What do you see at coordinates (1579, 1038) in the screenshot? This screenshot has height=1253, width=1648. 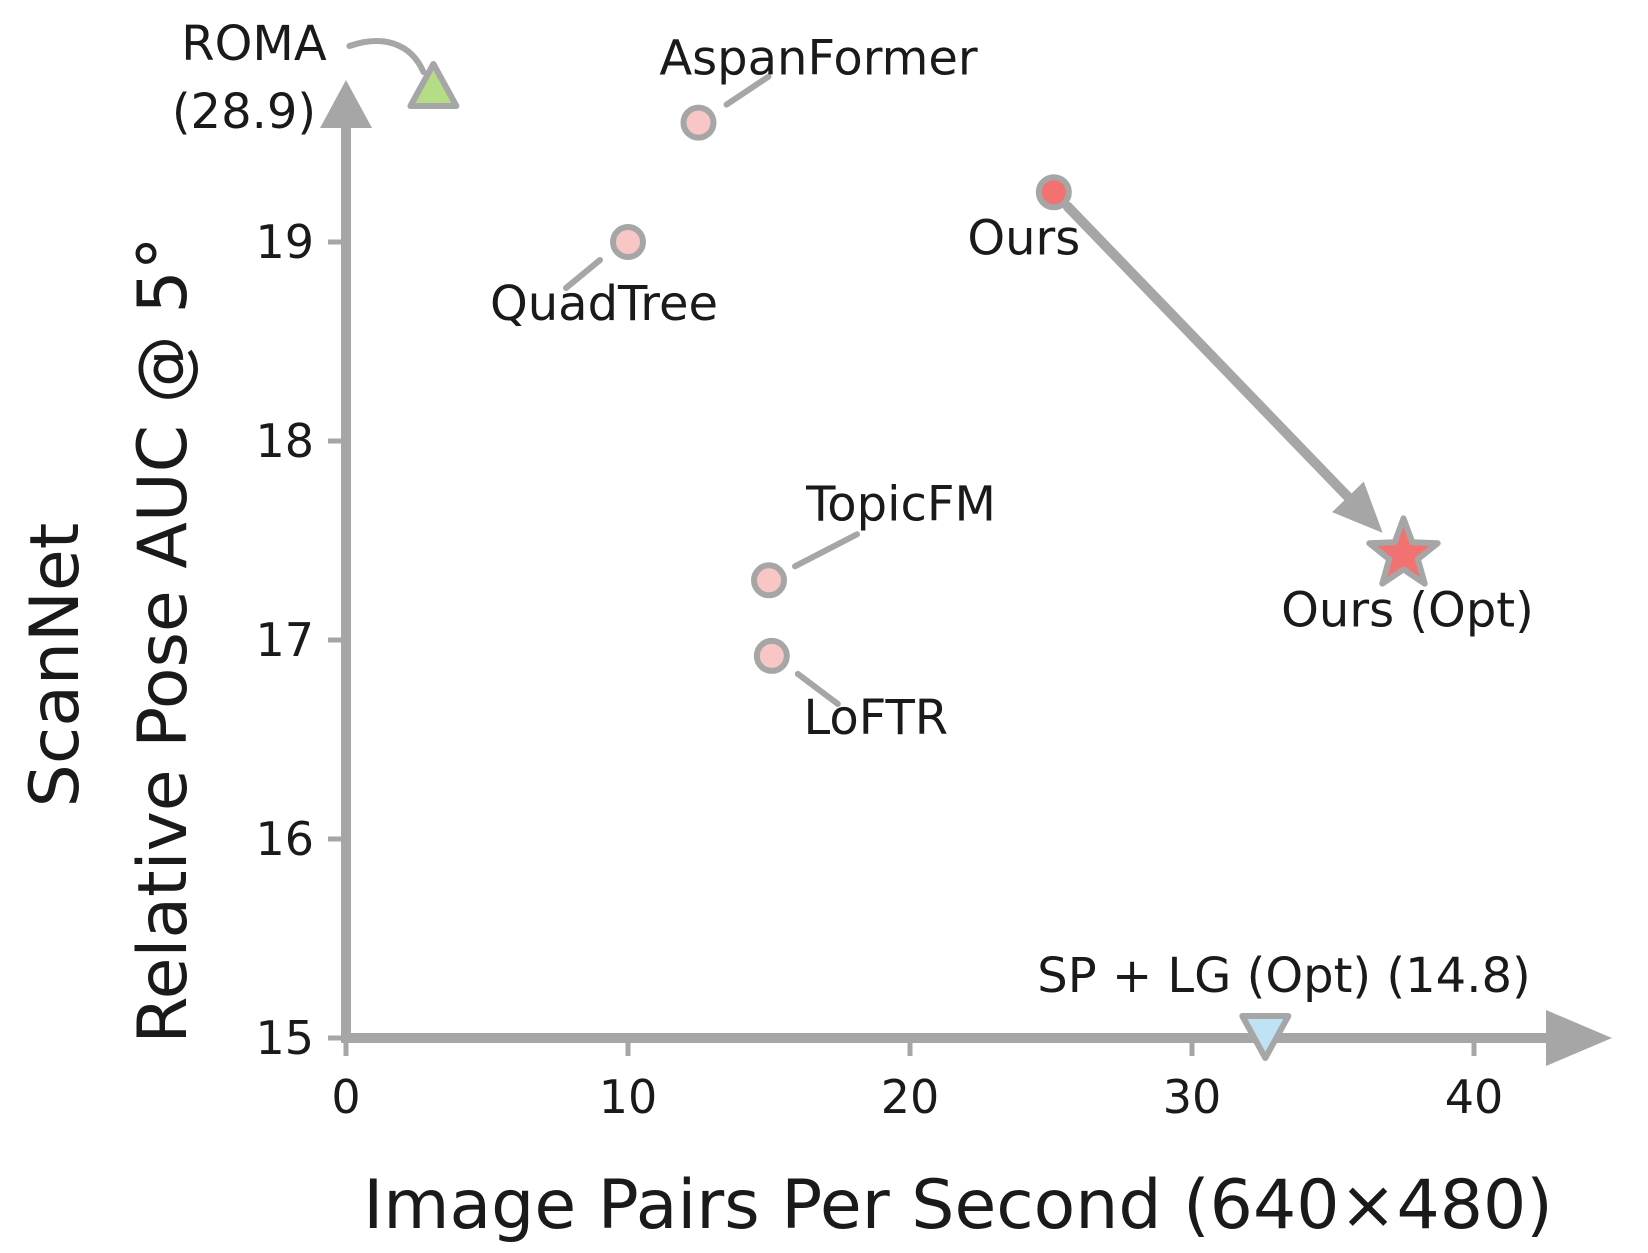 I see `x-axis-arrowhead` at bounding box center [1579, 1038].